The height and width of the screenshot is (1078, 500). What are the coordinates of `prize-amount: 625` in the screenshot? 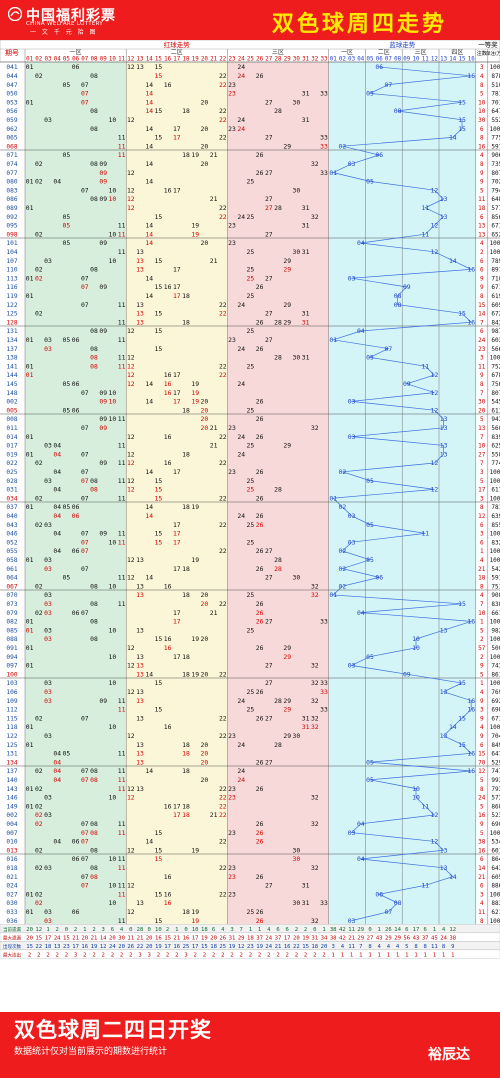 It's located at (495, 446).